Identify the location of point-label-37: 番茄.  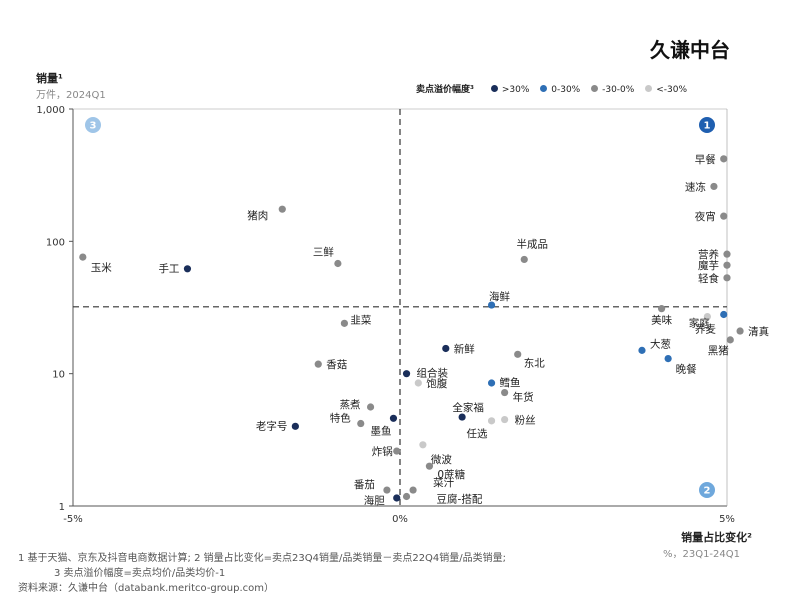
(364, 484).